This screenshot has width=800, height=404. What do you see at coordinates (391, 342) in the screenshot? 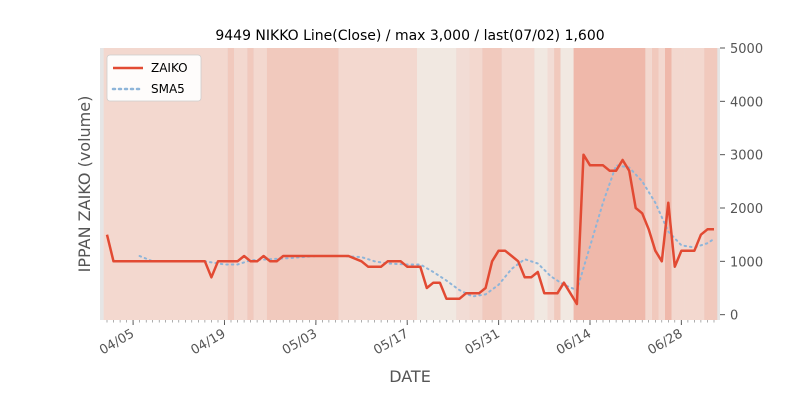
I see `x-tick-label: 05/17` at bounding box center [391, 342].